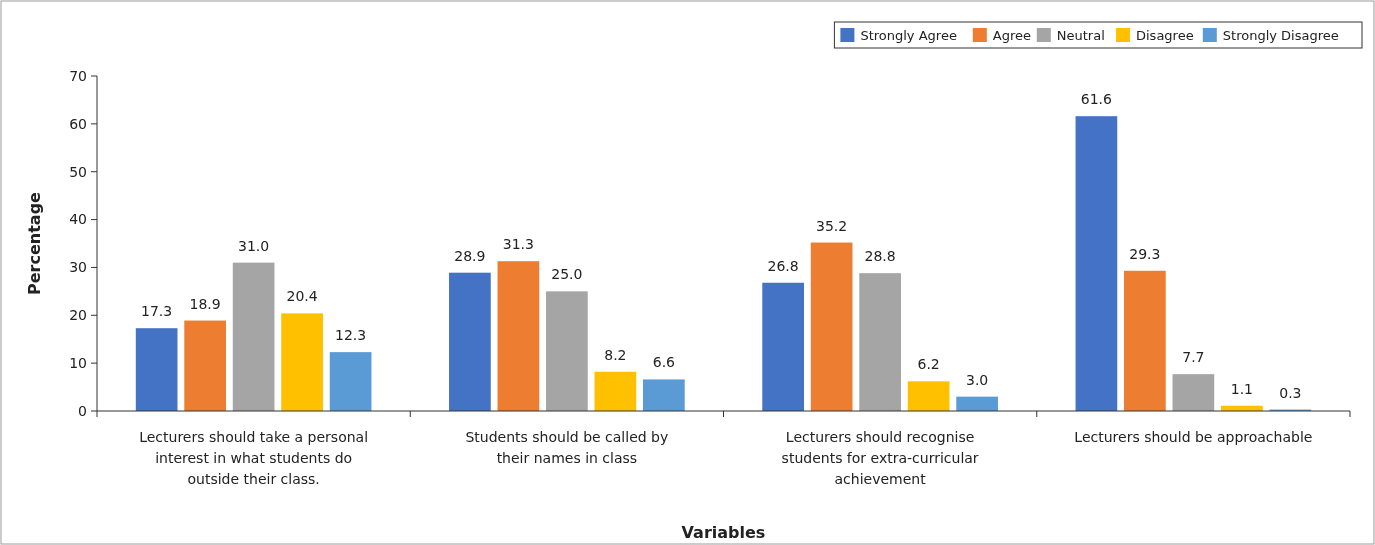  Describe the element at coordinates (82, 410) in the screenshot. I see `y-tick-label: 0` at that location.